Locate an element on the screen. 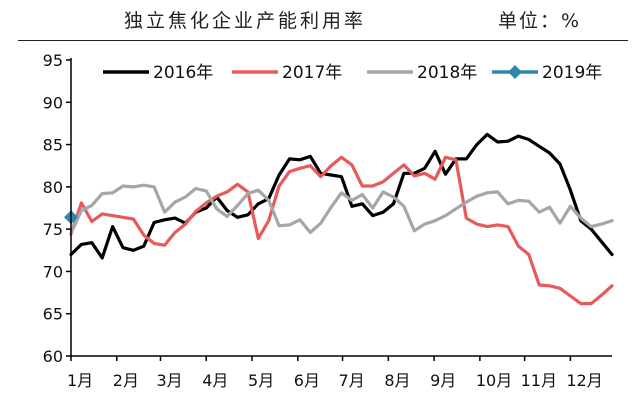 This screenshot has width=640, height=400. legend-item: 2019年 is located at coordinates (547, 73).